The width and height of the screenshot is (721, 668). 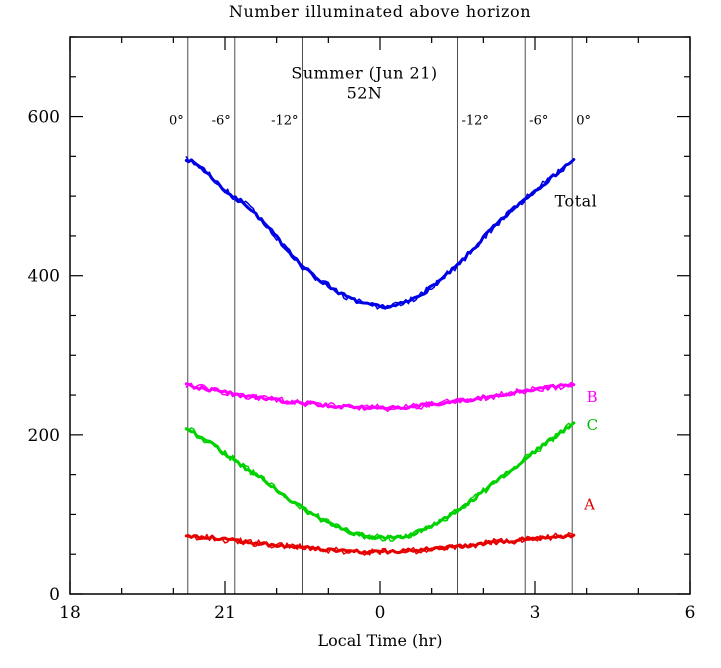 I want to click on y-tick-label: 400, so click(x=44, y=277).